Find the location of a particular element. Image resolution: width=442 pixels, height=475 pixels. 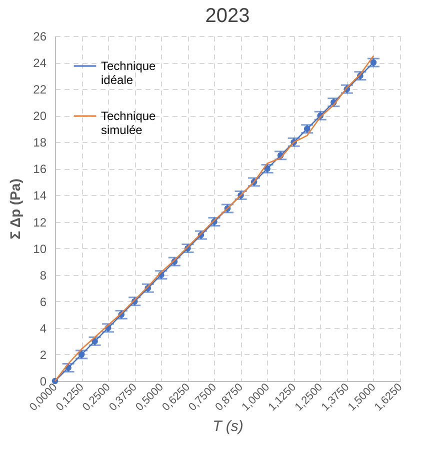

y-axis-title: Σ Δp (Pa) is located at coordinates (15, 209).